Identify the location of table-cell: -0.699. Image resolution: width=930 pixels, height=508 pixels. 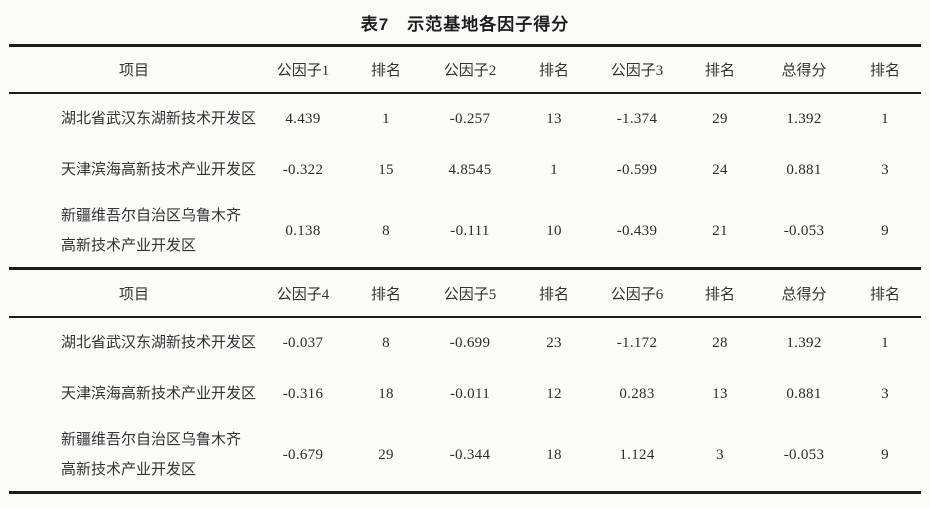
(470, 343).